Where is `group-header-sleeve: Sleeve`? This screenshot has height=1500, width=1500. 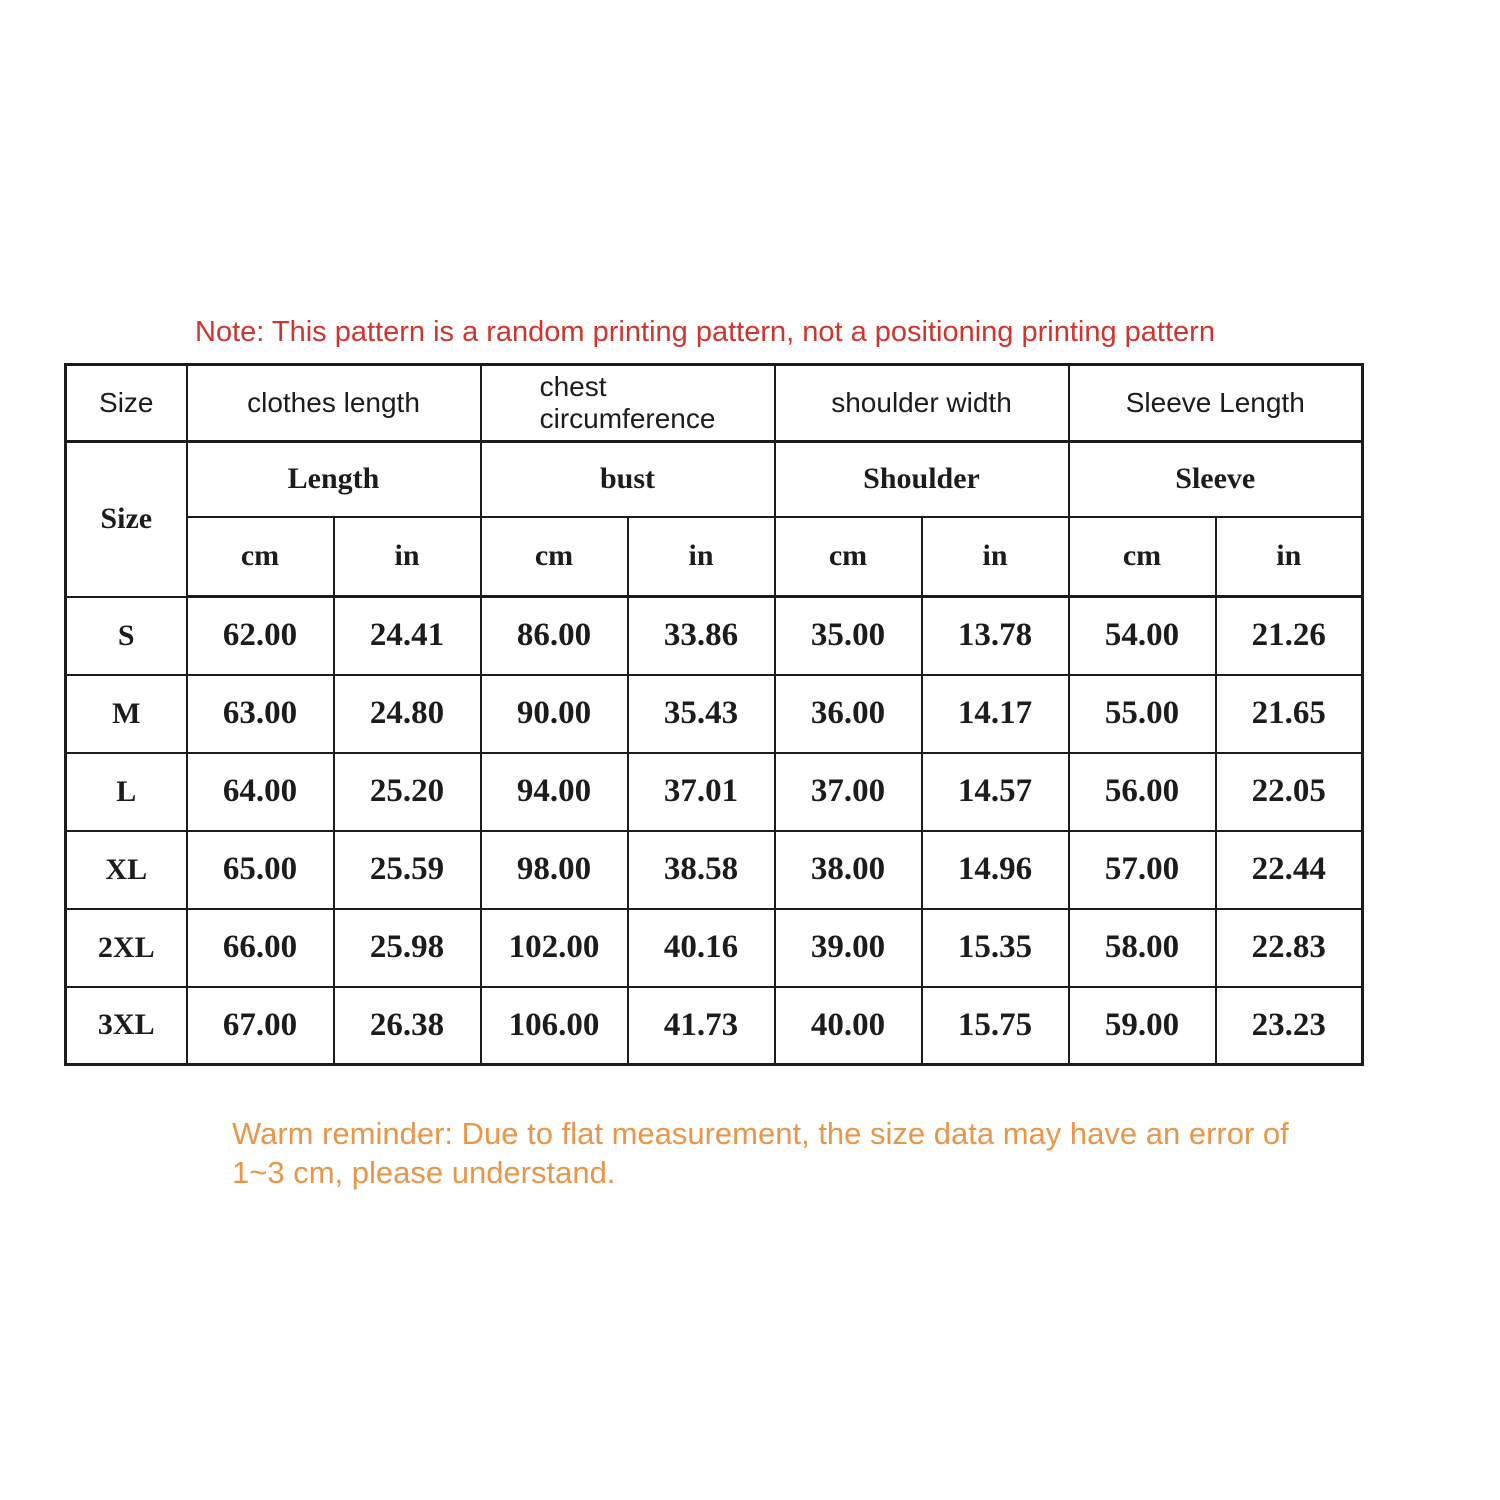 group-header-sleeve: Sleeve is located at coordinates (1215, 479).